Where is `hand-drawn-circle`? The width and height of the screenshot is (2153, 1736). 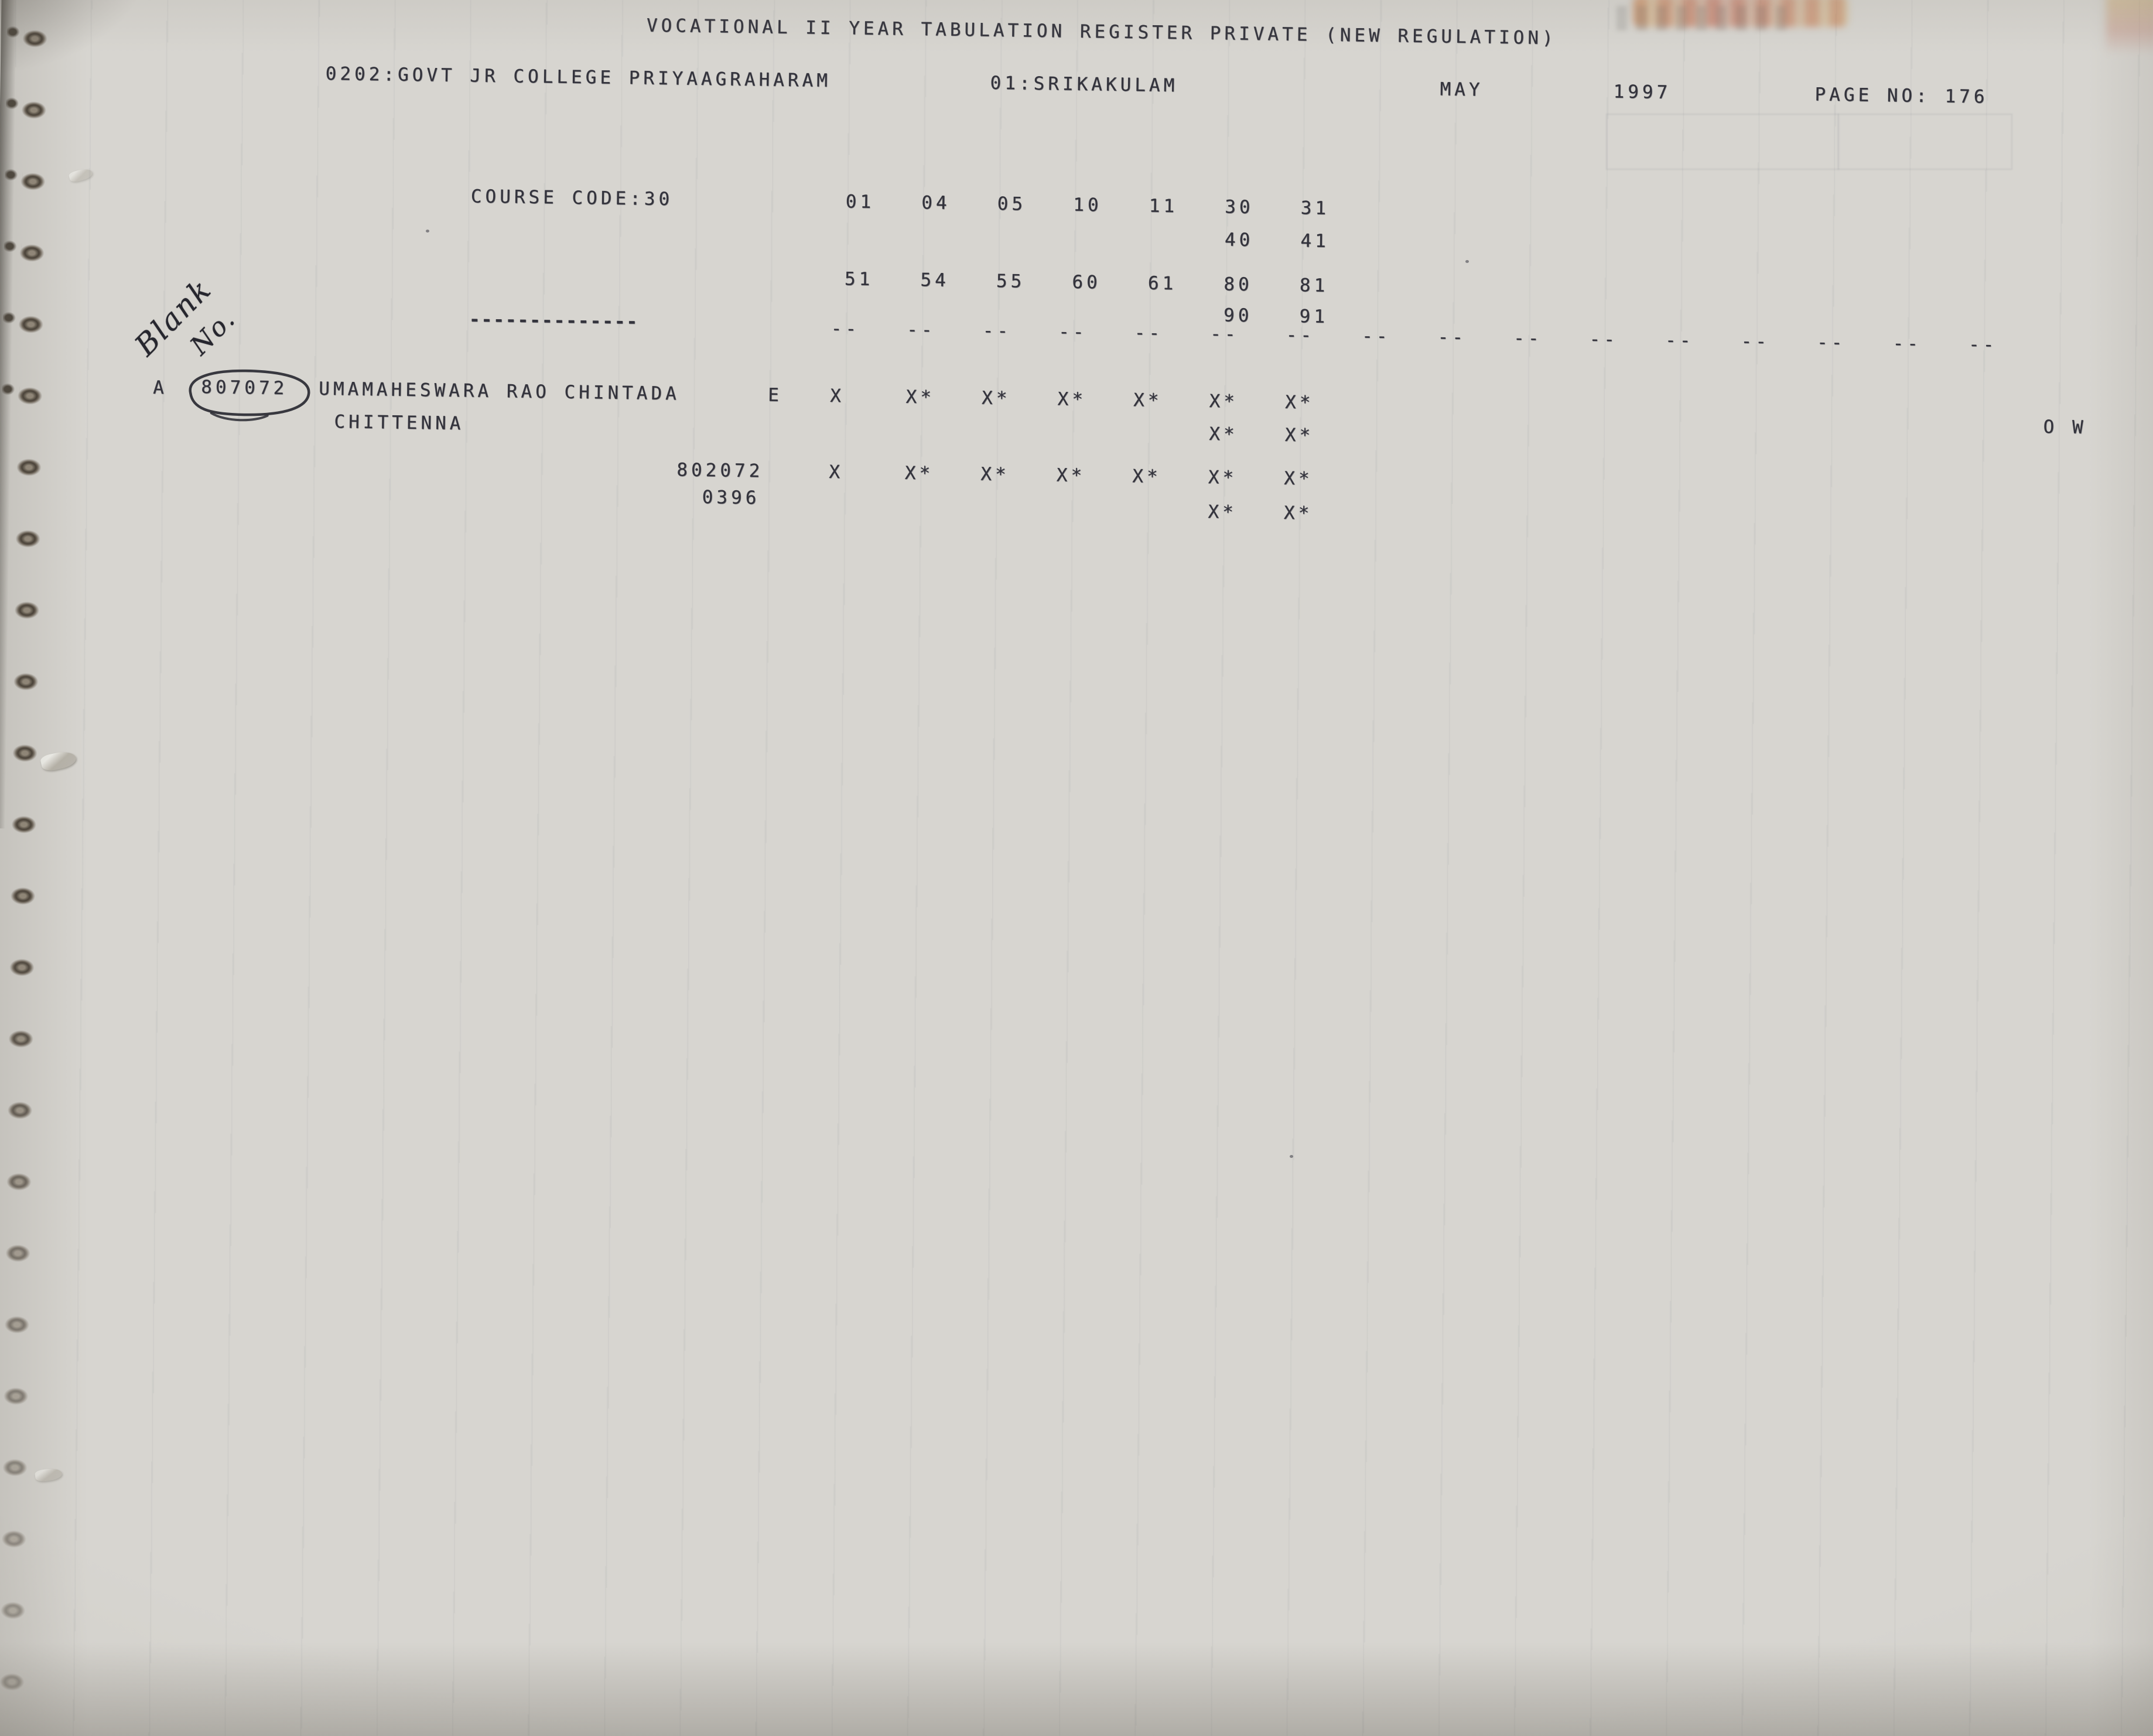 hand-drawn-circle is located at coordinates (250, 395).